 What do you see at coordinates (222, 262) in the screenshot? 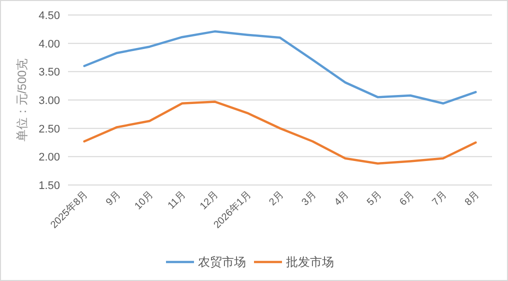
I see `legend-label: 农贸市场` at bounding box center [222, 262].